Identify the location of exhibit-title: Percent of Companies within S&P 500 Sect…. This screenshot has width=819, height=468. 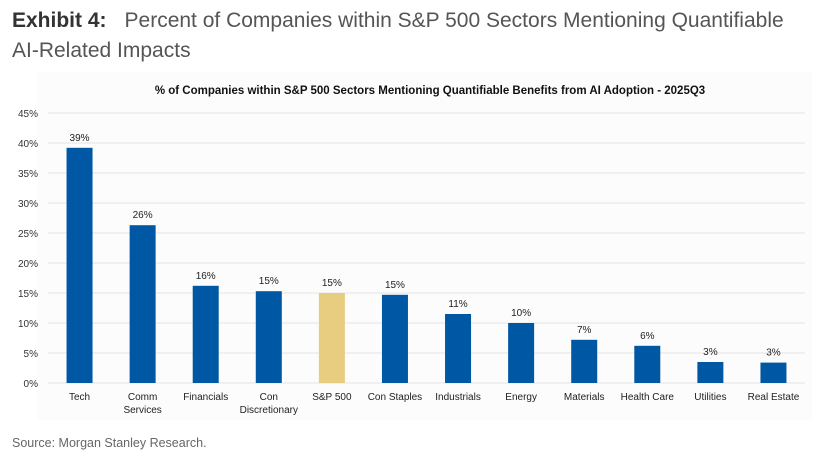
(398, 35).